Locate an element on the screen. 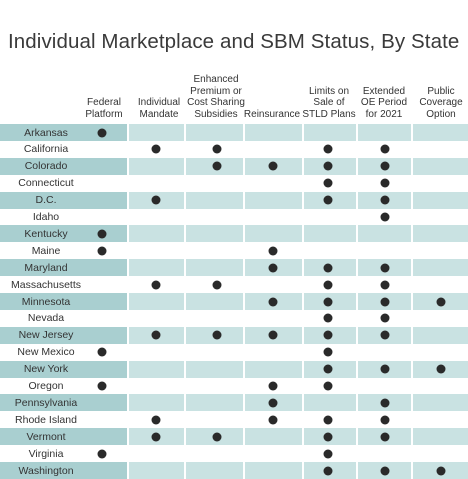 This screenshot has height=479, width=468. column-header-label: Reinsurance is located at coordinates (272, 114).